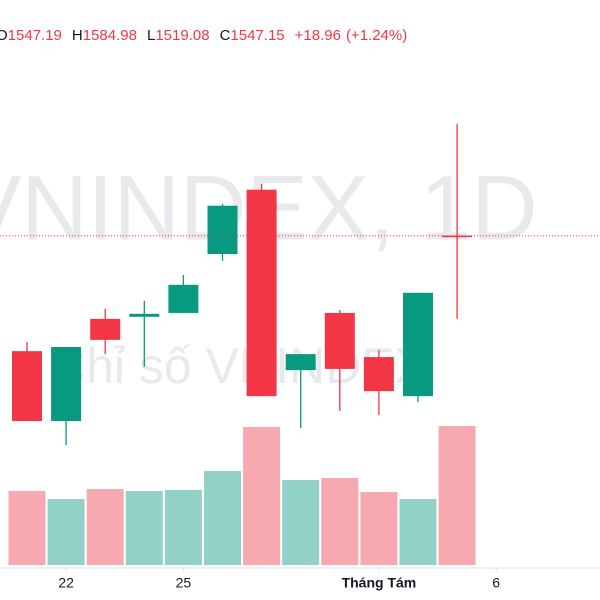  What do you see at coordinates (376, 35) in the screenshot?
I see `change-pct: (+1.24%)` at bounding box center [376, 35].